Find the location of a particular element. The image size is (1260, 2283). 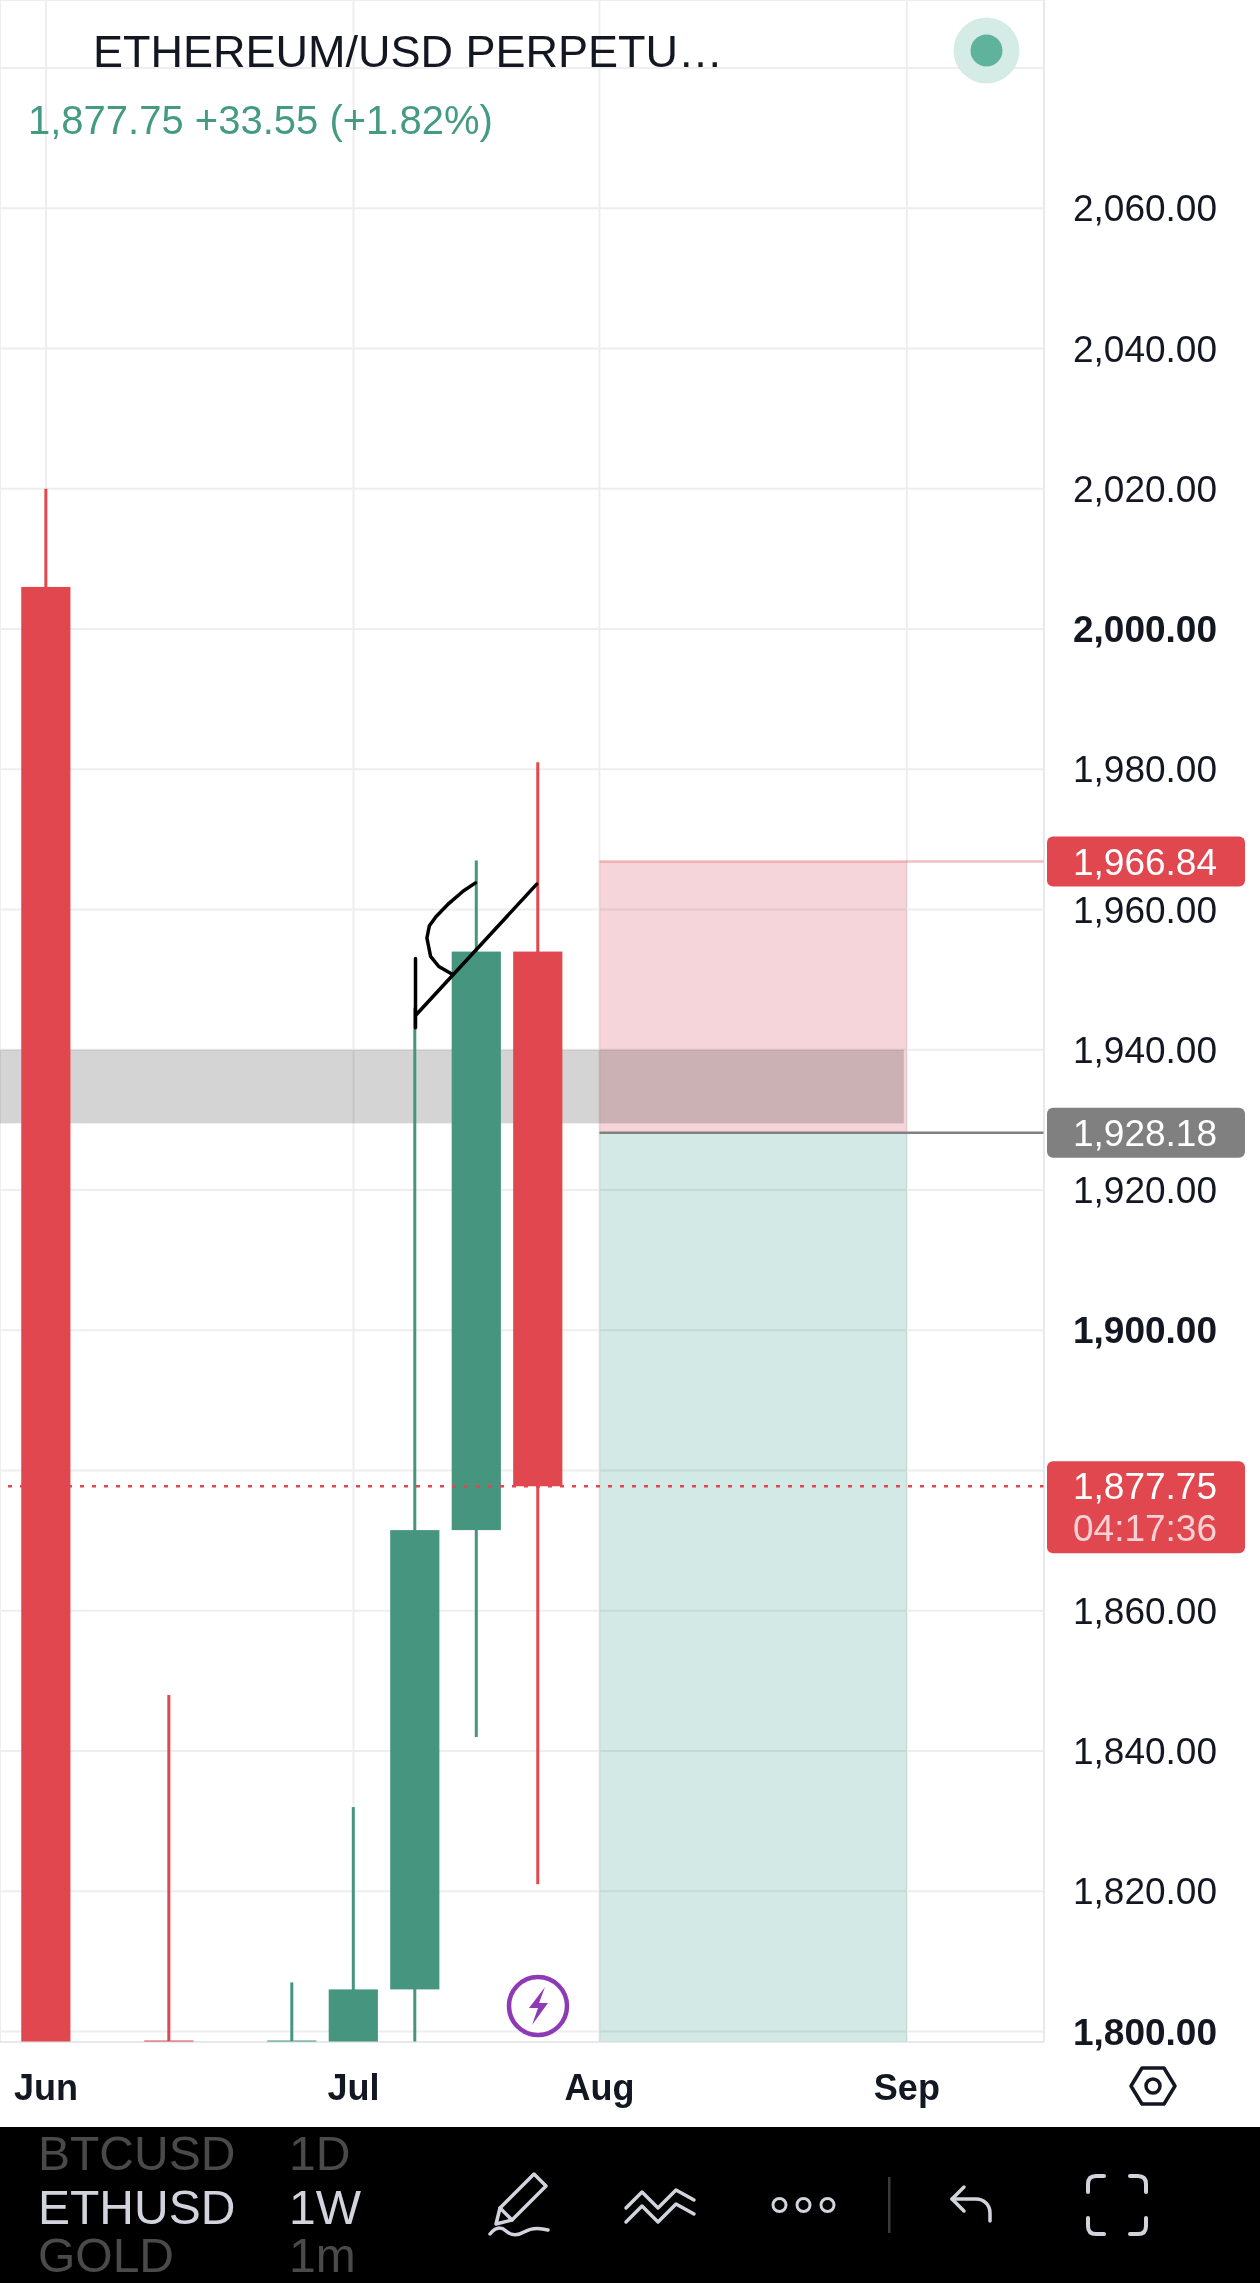

y-tick-label: 1,900.00 is located at coordinates (1145, 1331).